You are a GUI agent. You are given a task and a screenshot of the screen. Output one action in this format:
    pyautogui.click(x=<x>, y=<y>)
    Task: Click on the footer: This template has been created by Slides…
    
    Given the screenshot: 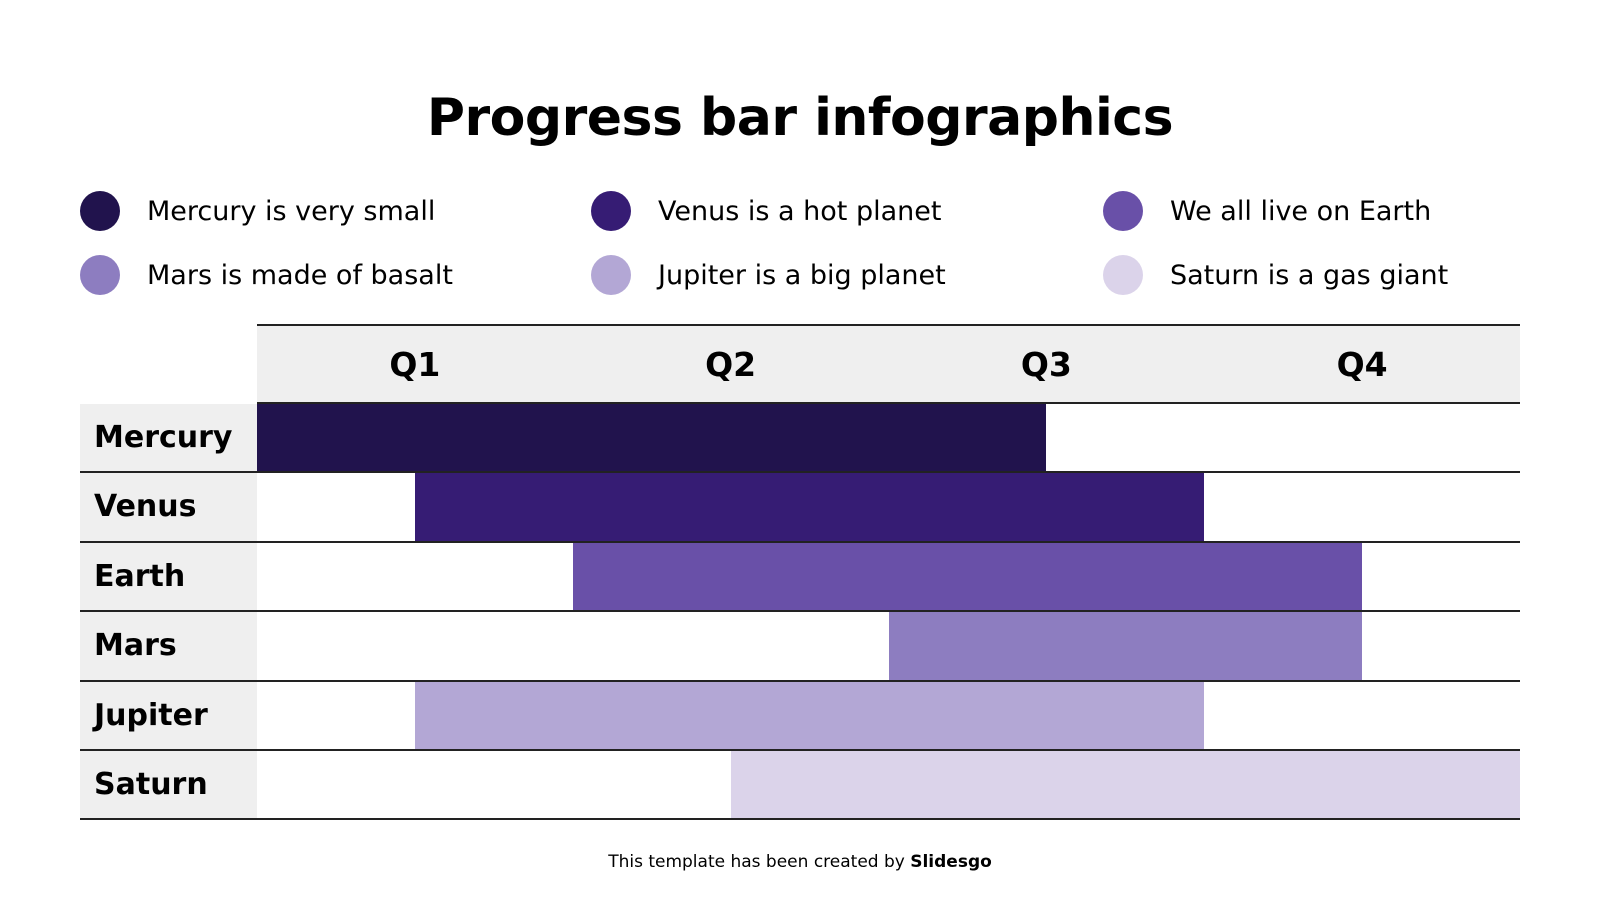 What is the action you would take?
    pyautogui.click(x=800, y=862)
    